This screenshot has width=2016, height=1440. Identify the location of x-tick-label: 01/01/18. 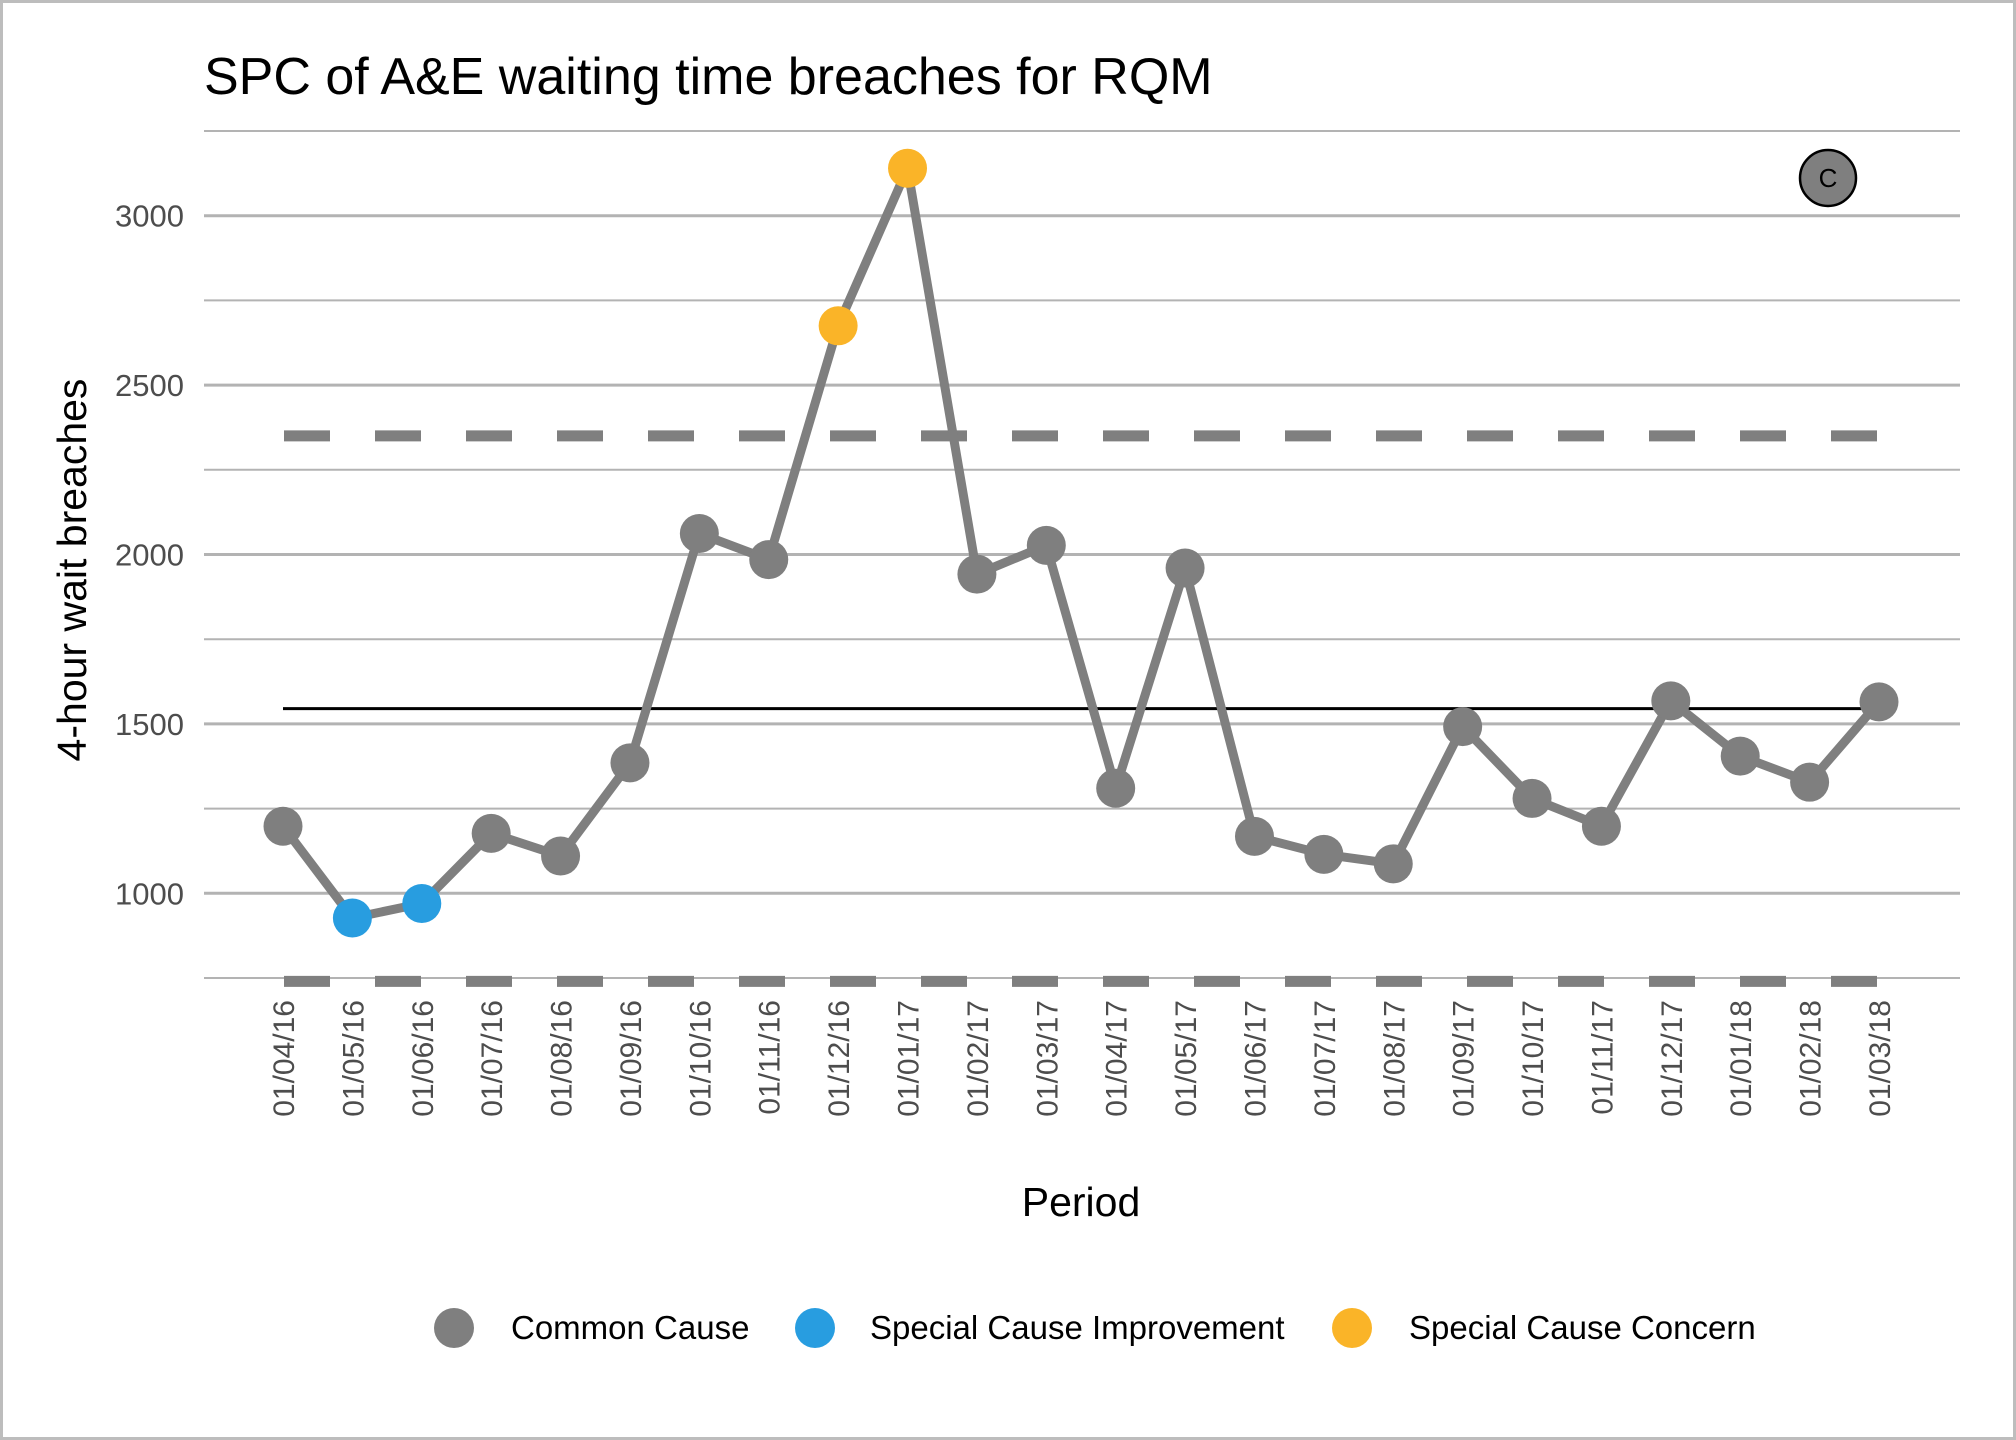
(1741, 1058).